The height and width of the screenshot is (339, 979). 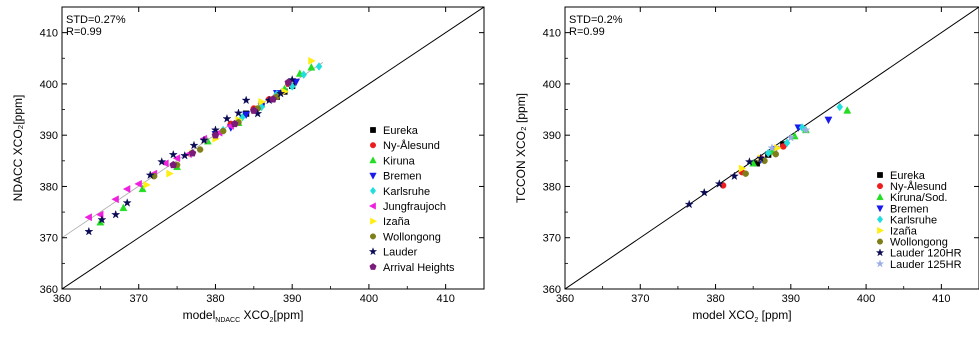 What do you see at coordinates (926, 265) in the screenshot?
I see `legend-label-lauder-125hr: Lauder 125HR` at bounding box center [926, 265].